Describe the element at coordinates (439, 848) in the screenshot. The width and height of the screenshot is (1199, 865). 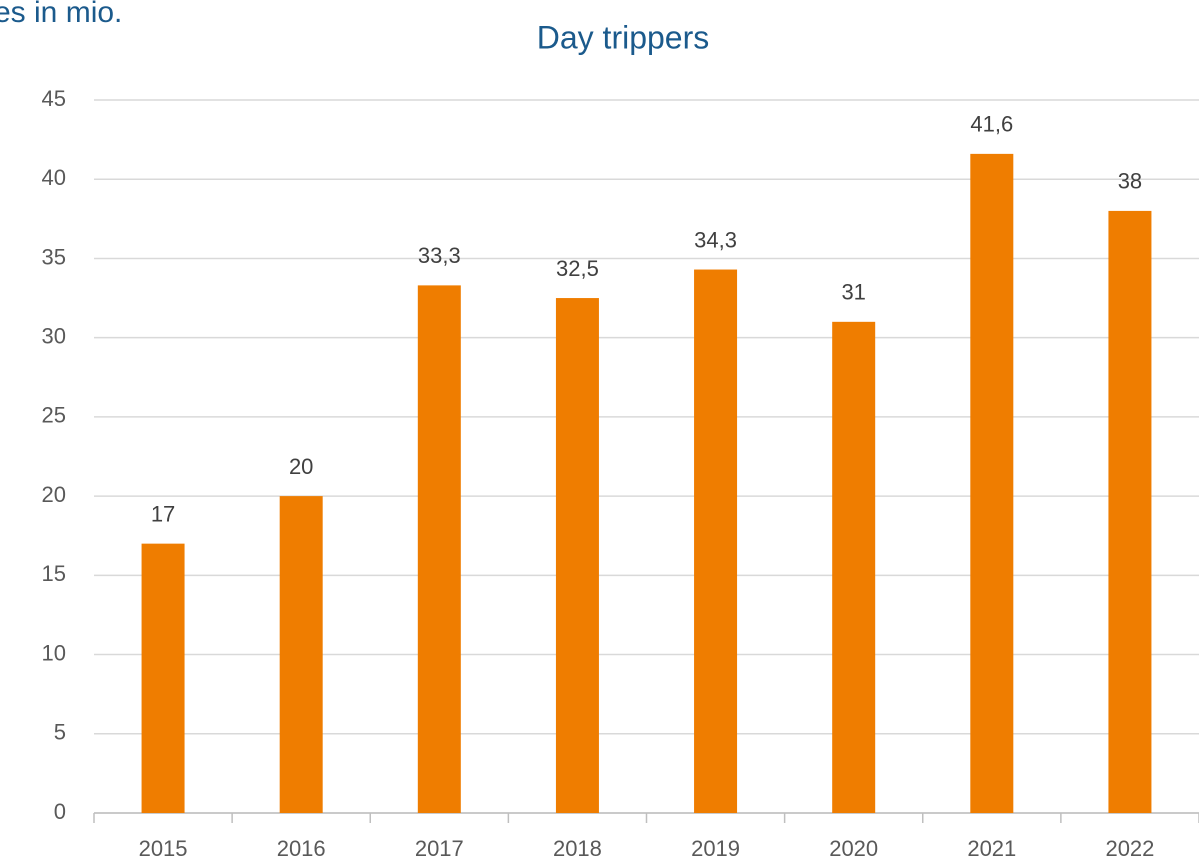
I see `x-tick-label: 2017` at that location.